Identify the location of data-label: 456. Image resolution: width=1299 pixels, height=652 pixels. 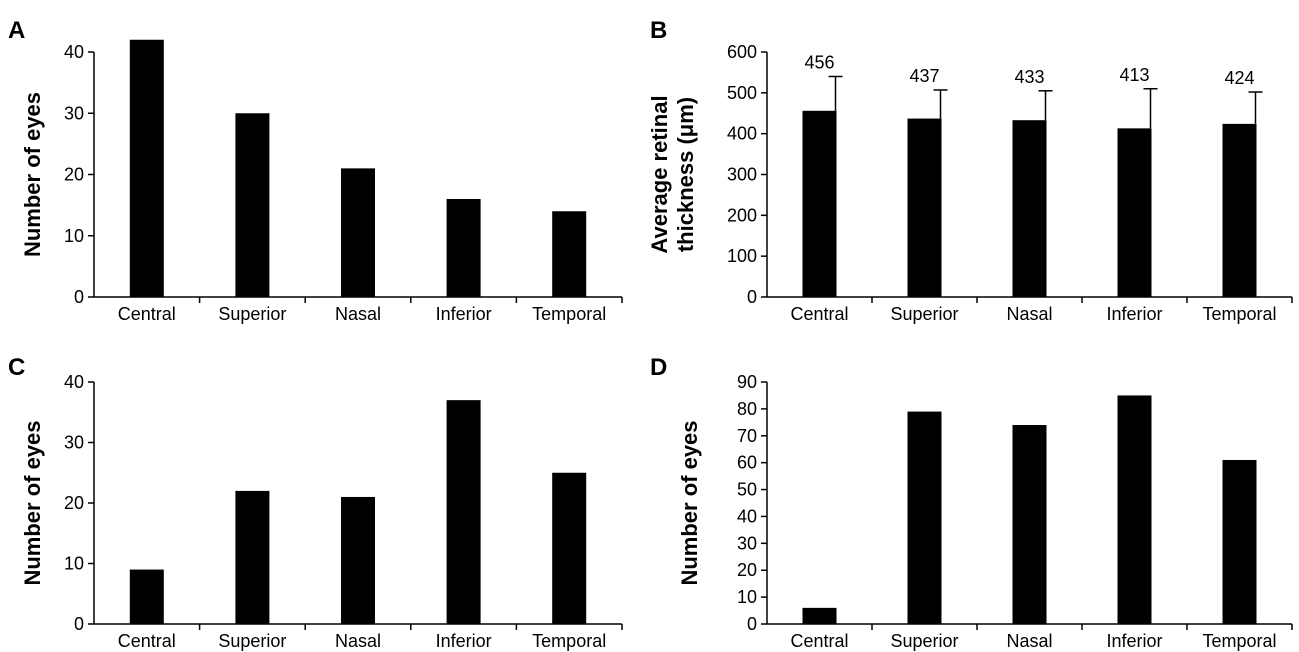
(819, 63).